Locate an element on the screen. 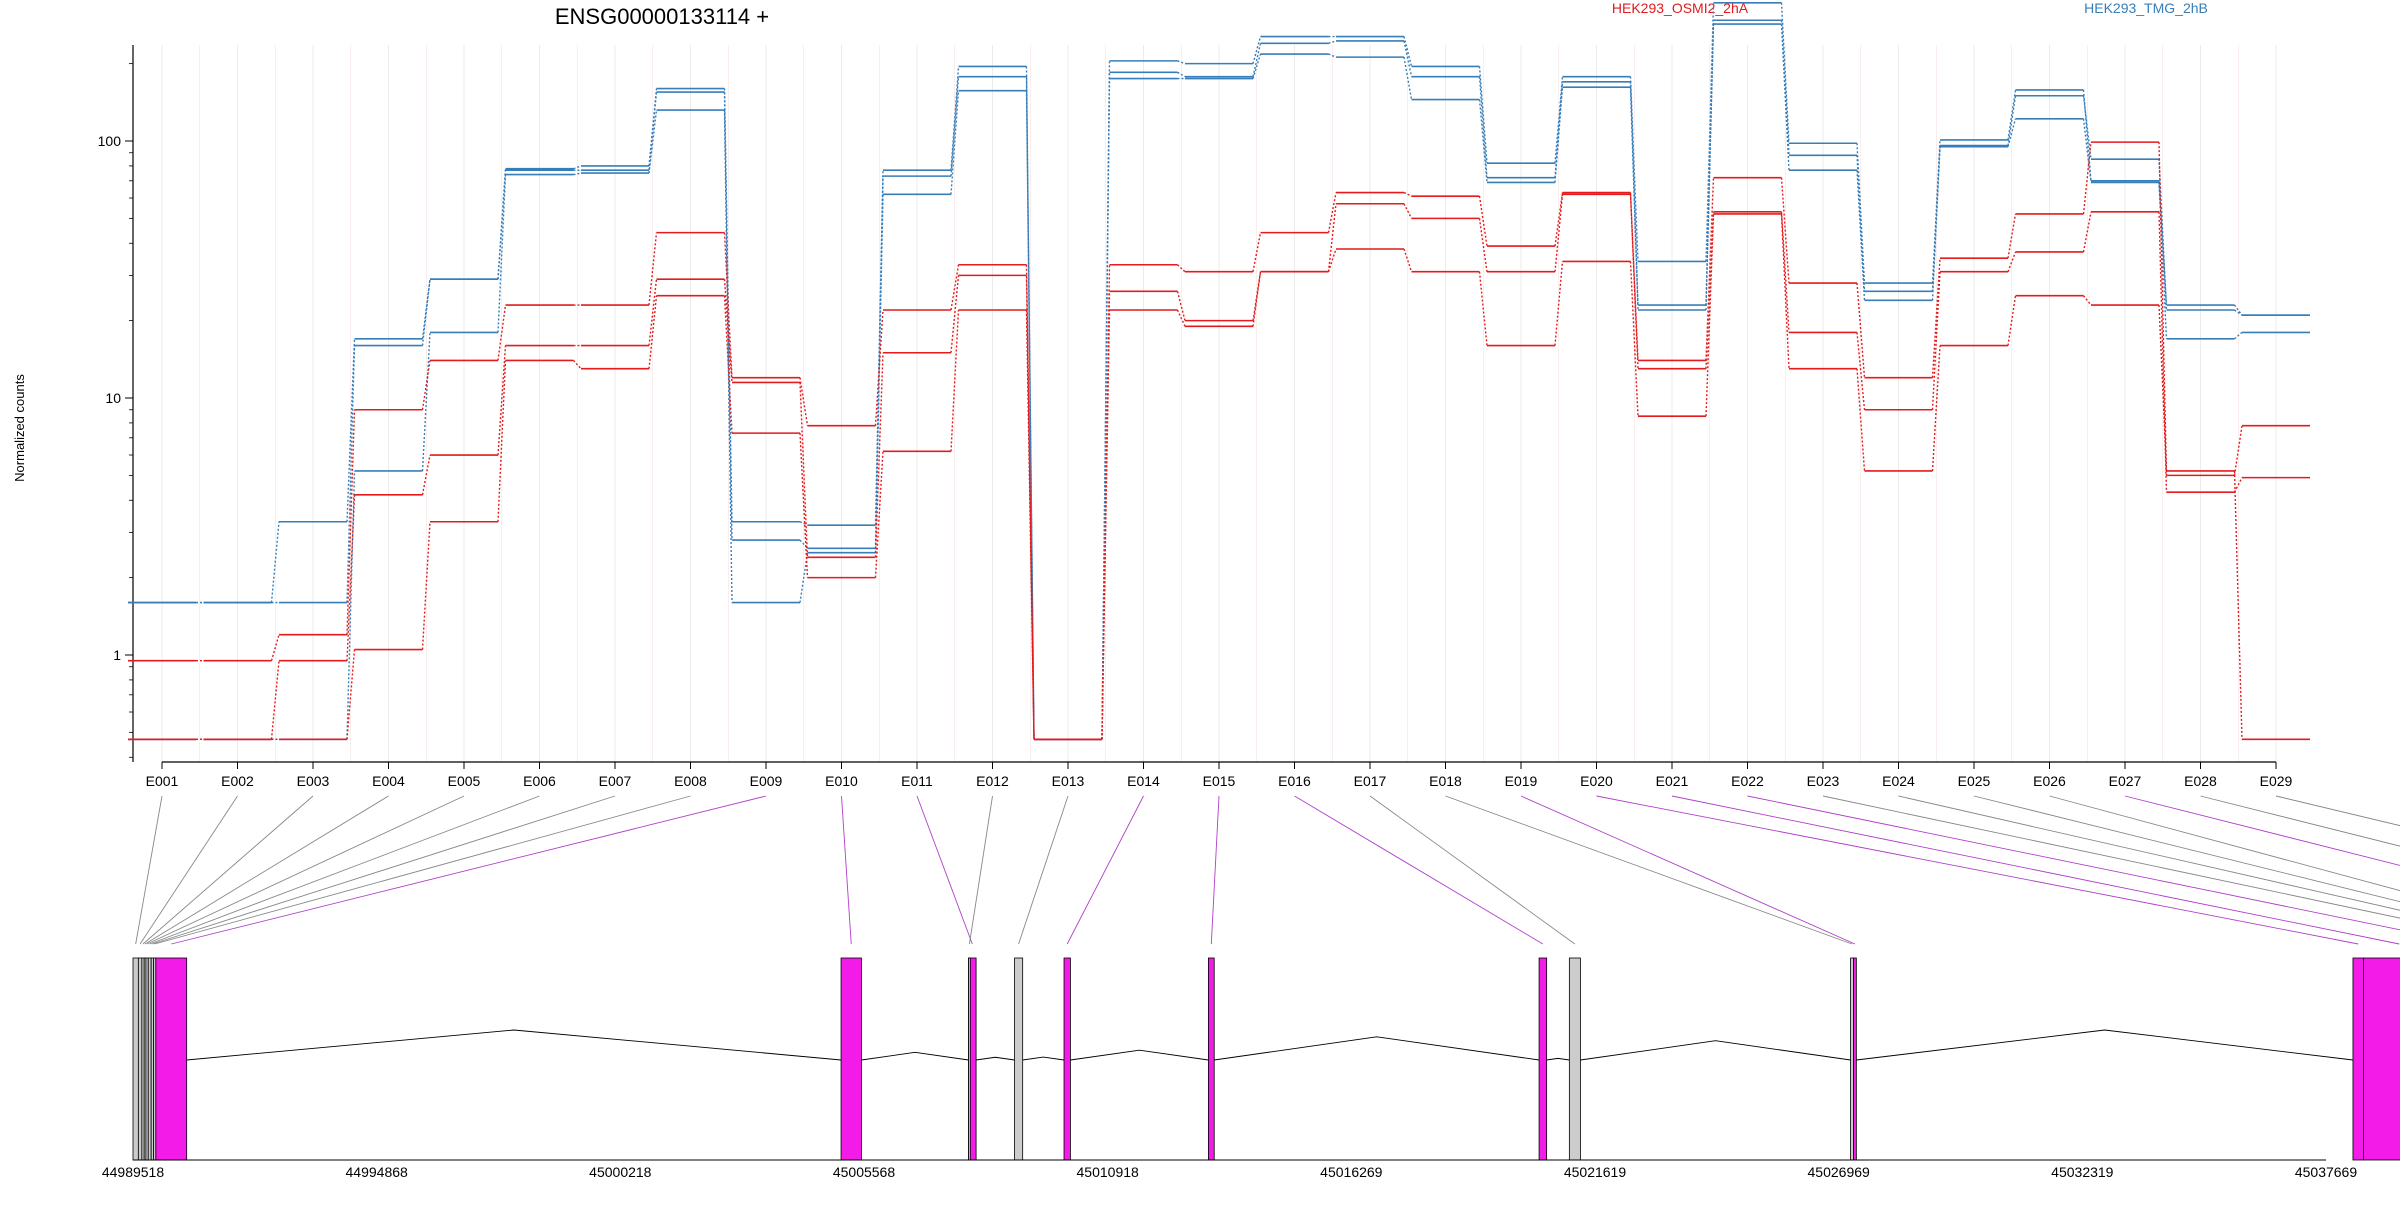  x-tick-label: E022 is located at coordinates (1747, 781).